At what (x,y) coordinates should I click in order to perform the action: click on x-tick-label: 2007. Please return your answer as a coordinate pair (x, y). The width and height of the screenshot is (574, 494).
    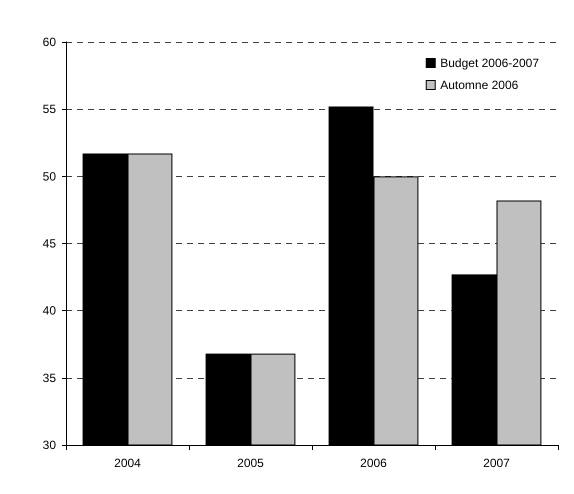
    Looking at the image, I should click on (496, 463).